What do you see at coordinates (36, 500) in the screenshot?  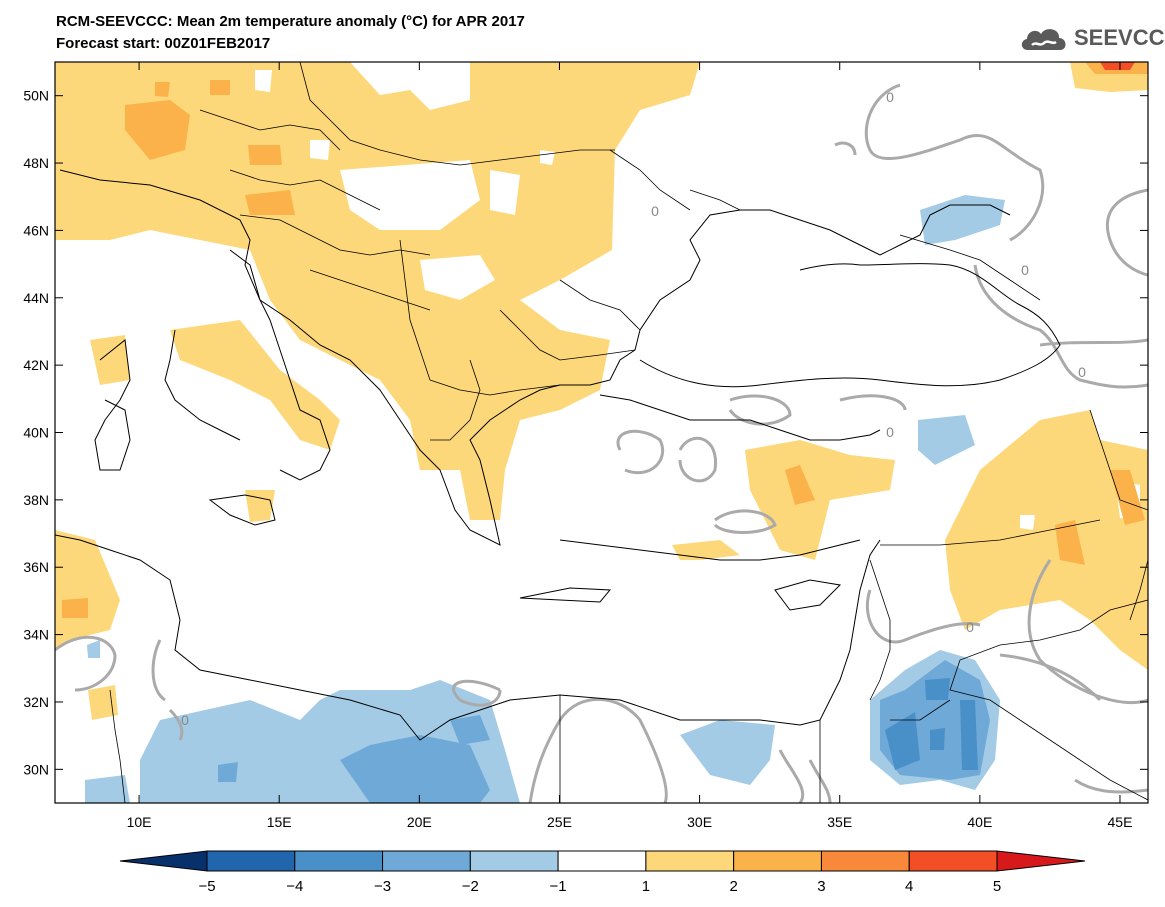 I see `lat-tick-label: 38N` at bounding box center [36, 500].